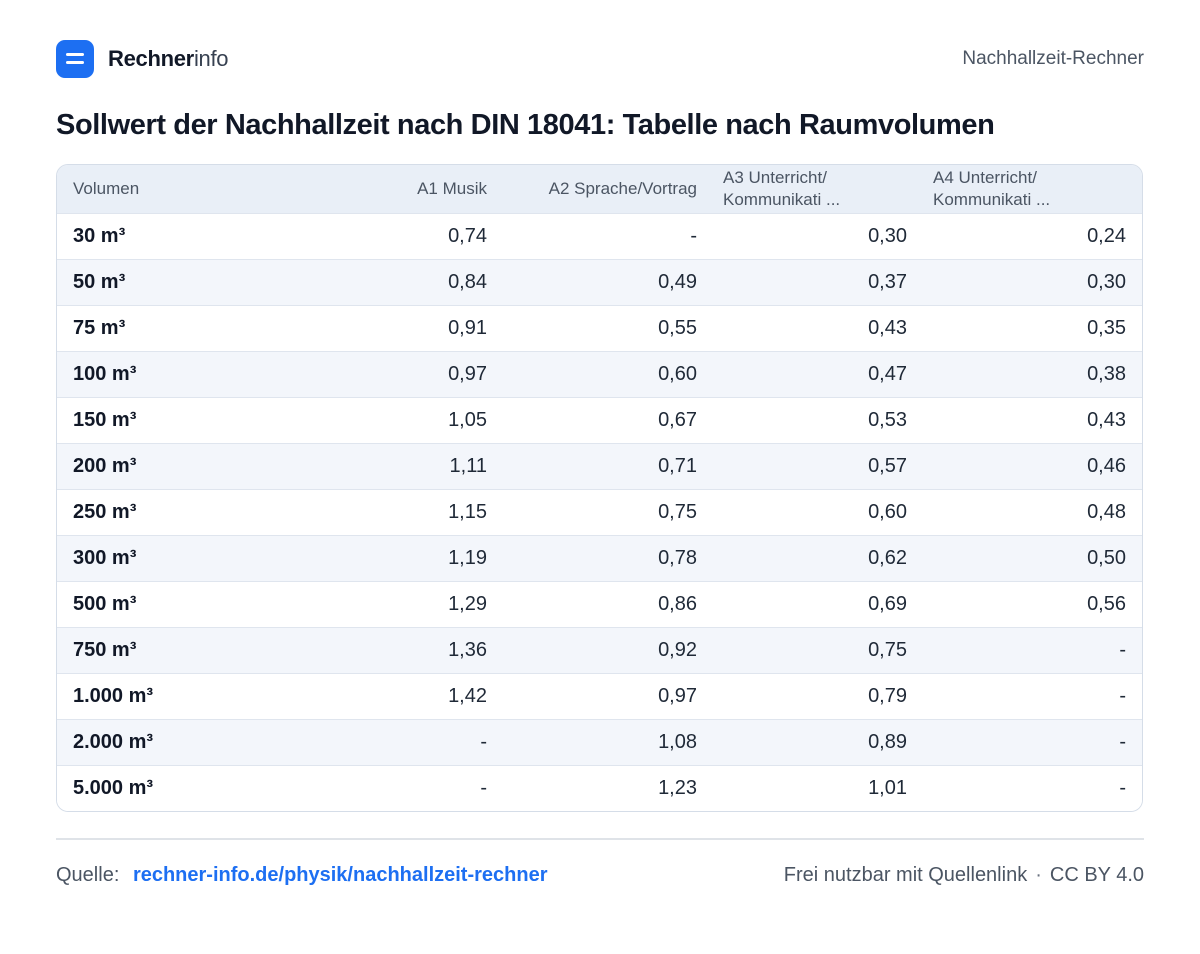 This screenshot has width=1200, height=954. Describe the element at coordinates (818, 373) in the screenshot. I see `value-cell: 0,47` at that location.